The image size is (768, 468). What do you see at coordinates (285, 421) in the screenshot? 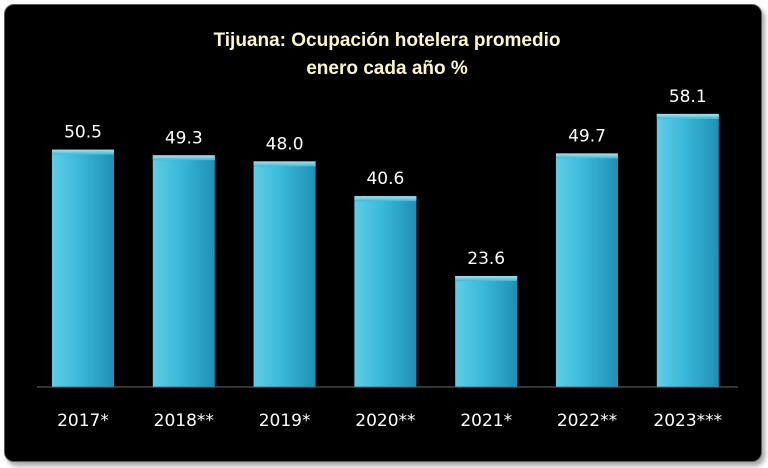
I see `x-tick-label-2: 2019*` at bounding box center [285, 421].